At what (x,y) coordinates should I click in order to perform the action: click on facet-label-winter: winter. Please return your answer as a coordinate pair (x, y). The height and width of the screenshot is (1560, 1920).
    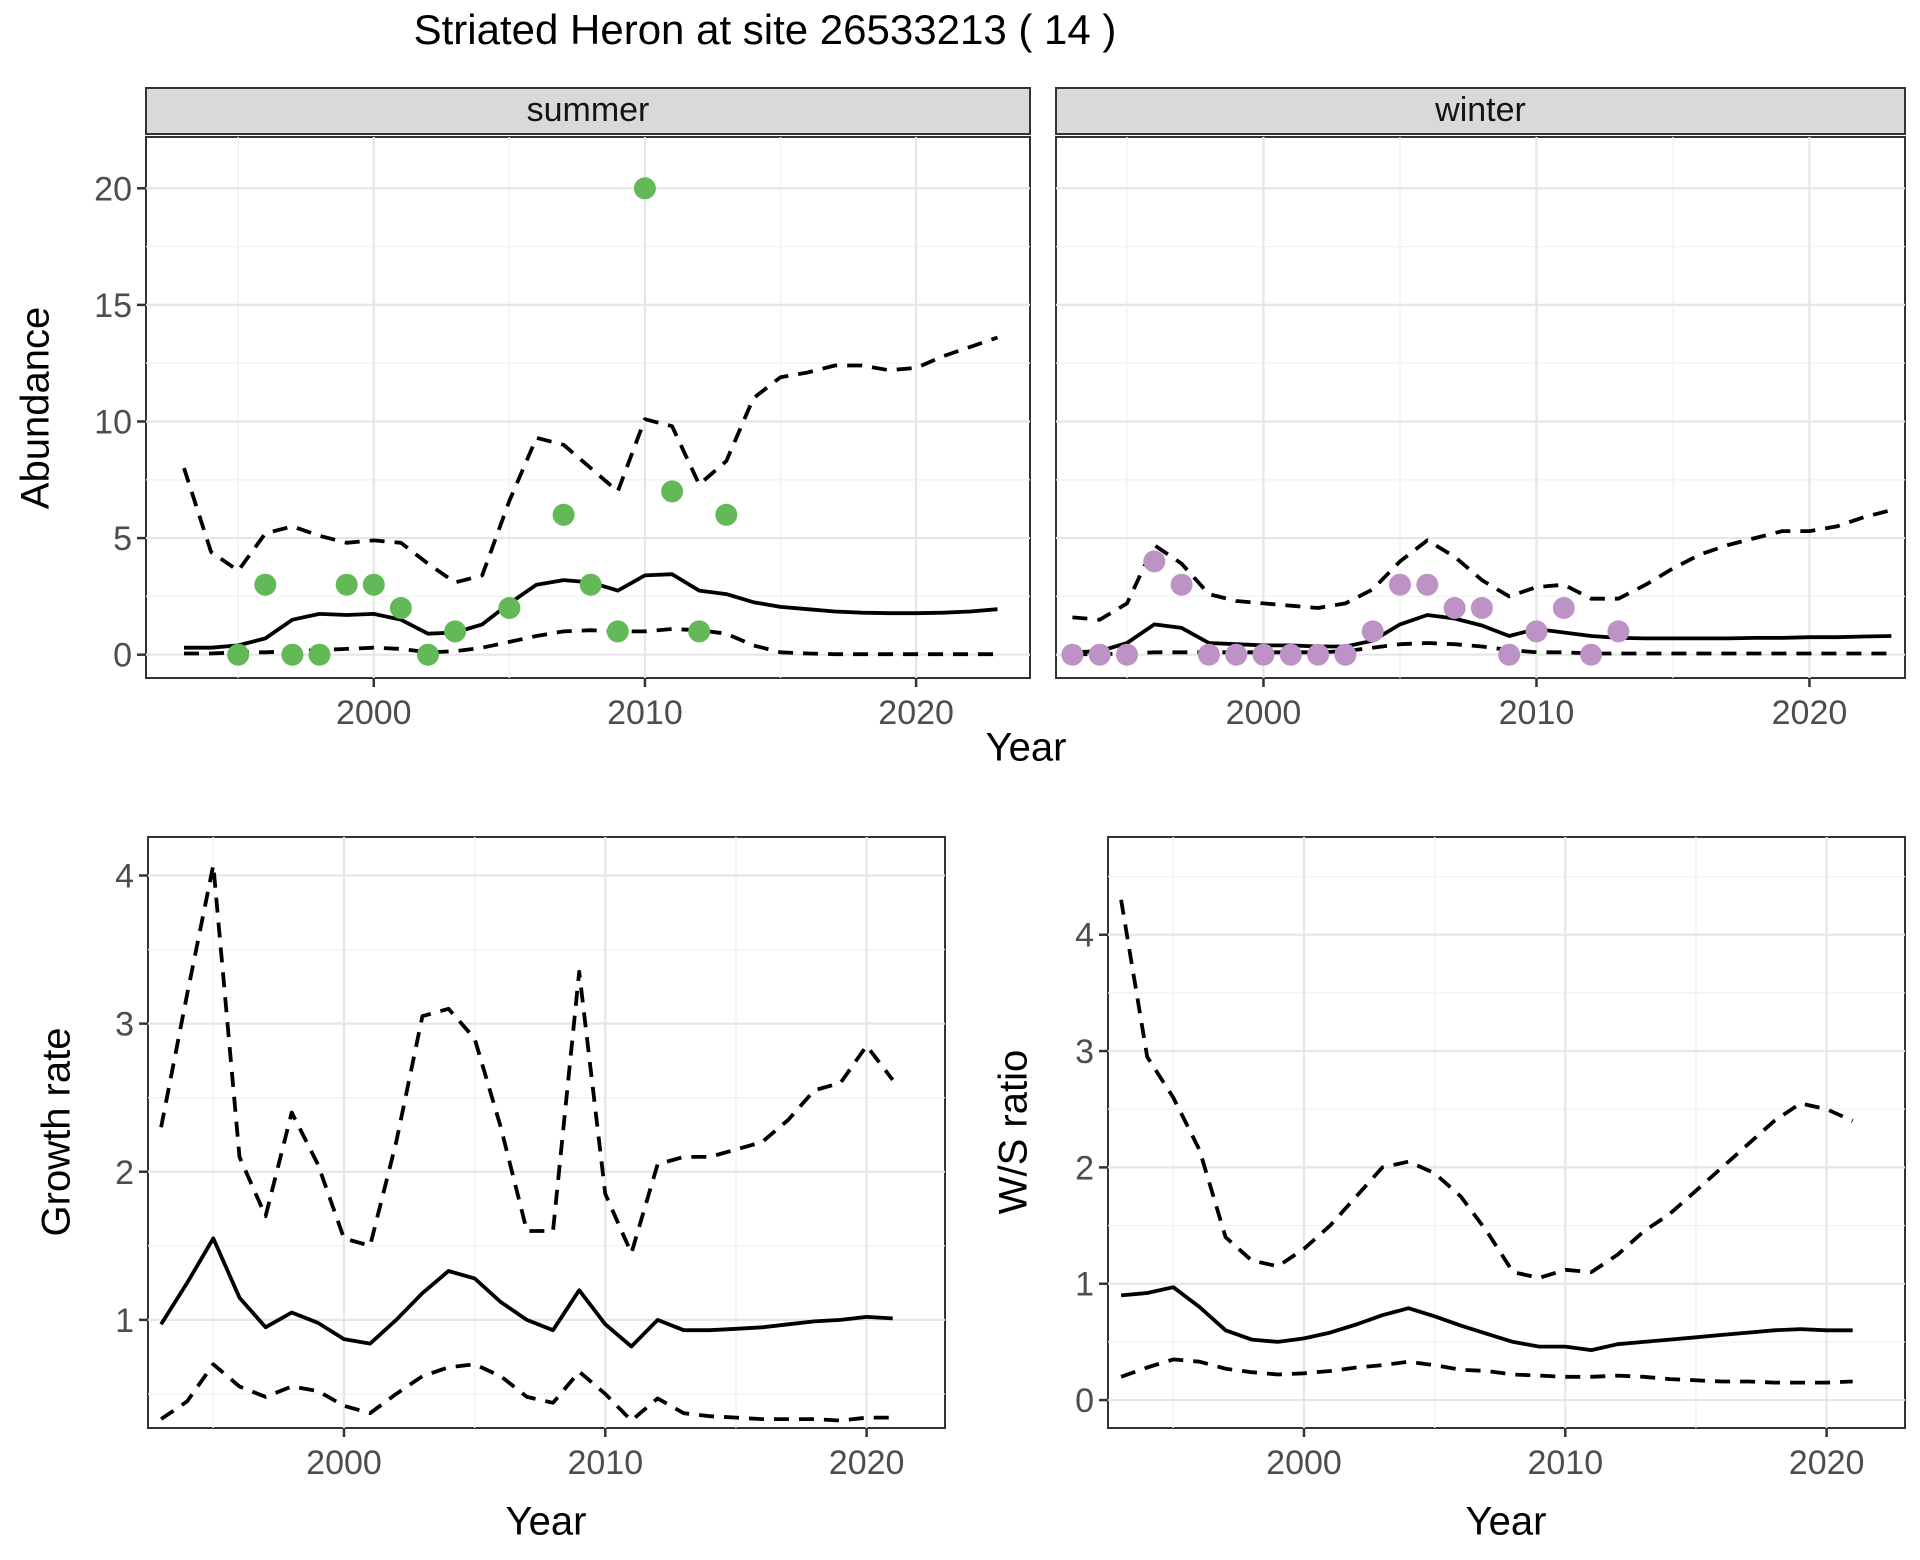
    Looking at the image, I should click on (1480, 110).